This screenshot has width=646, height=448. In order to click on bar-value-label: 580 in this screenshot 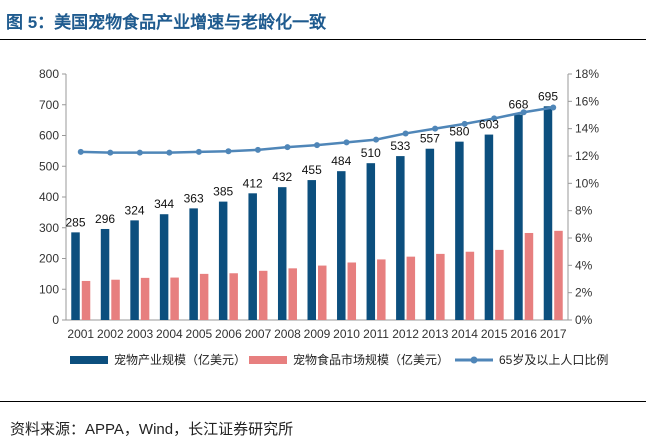, I will do `click(459, 132)`.